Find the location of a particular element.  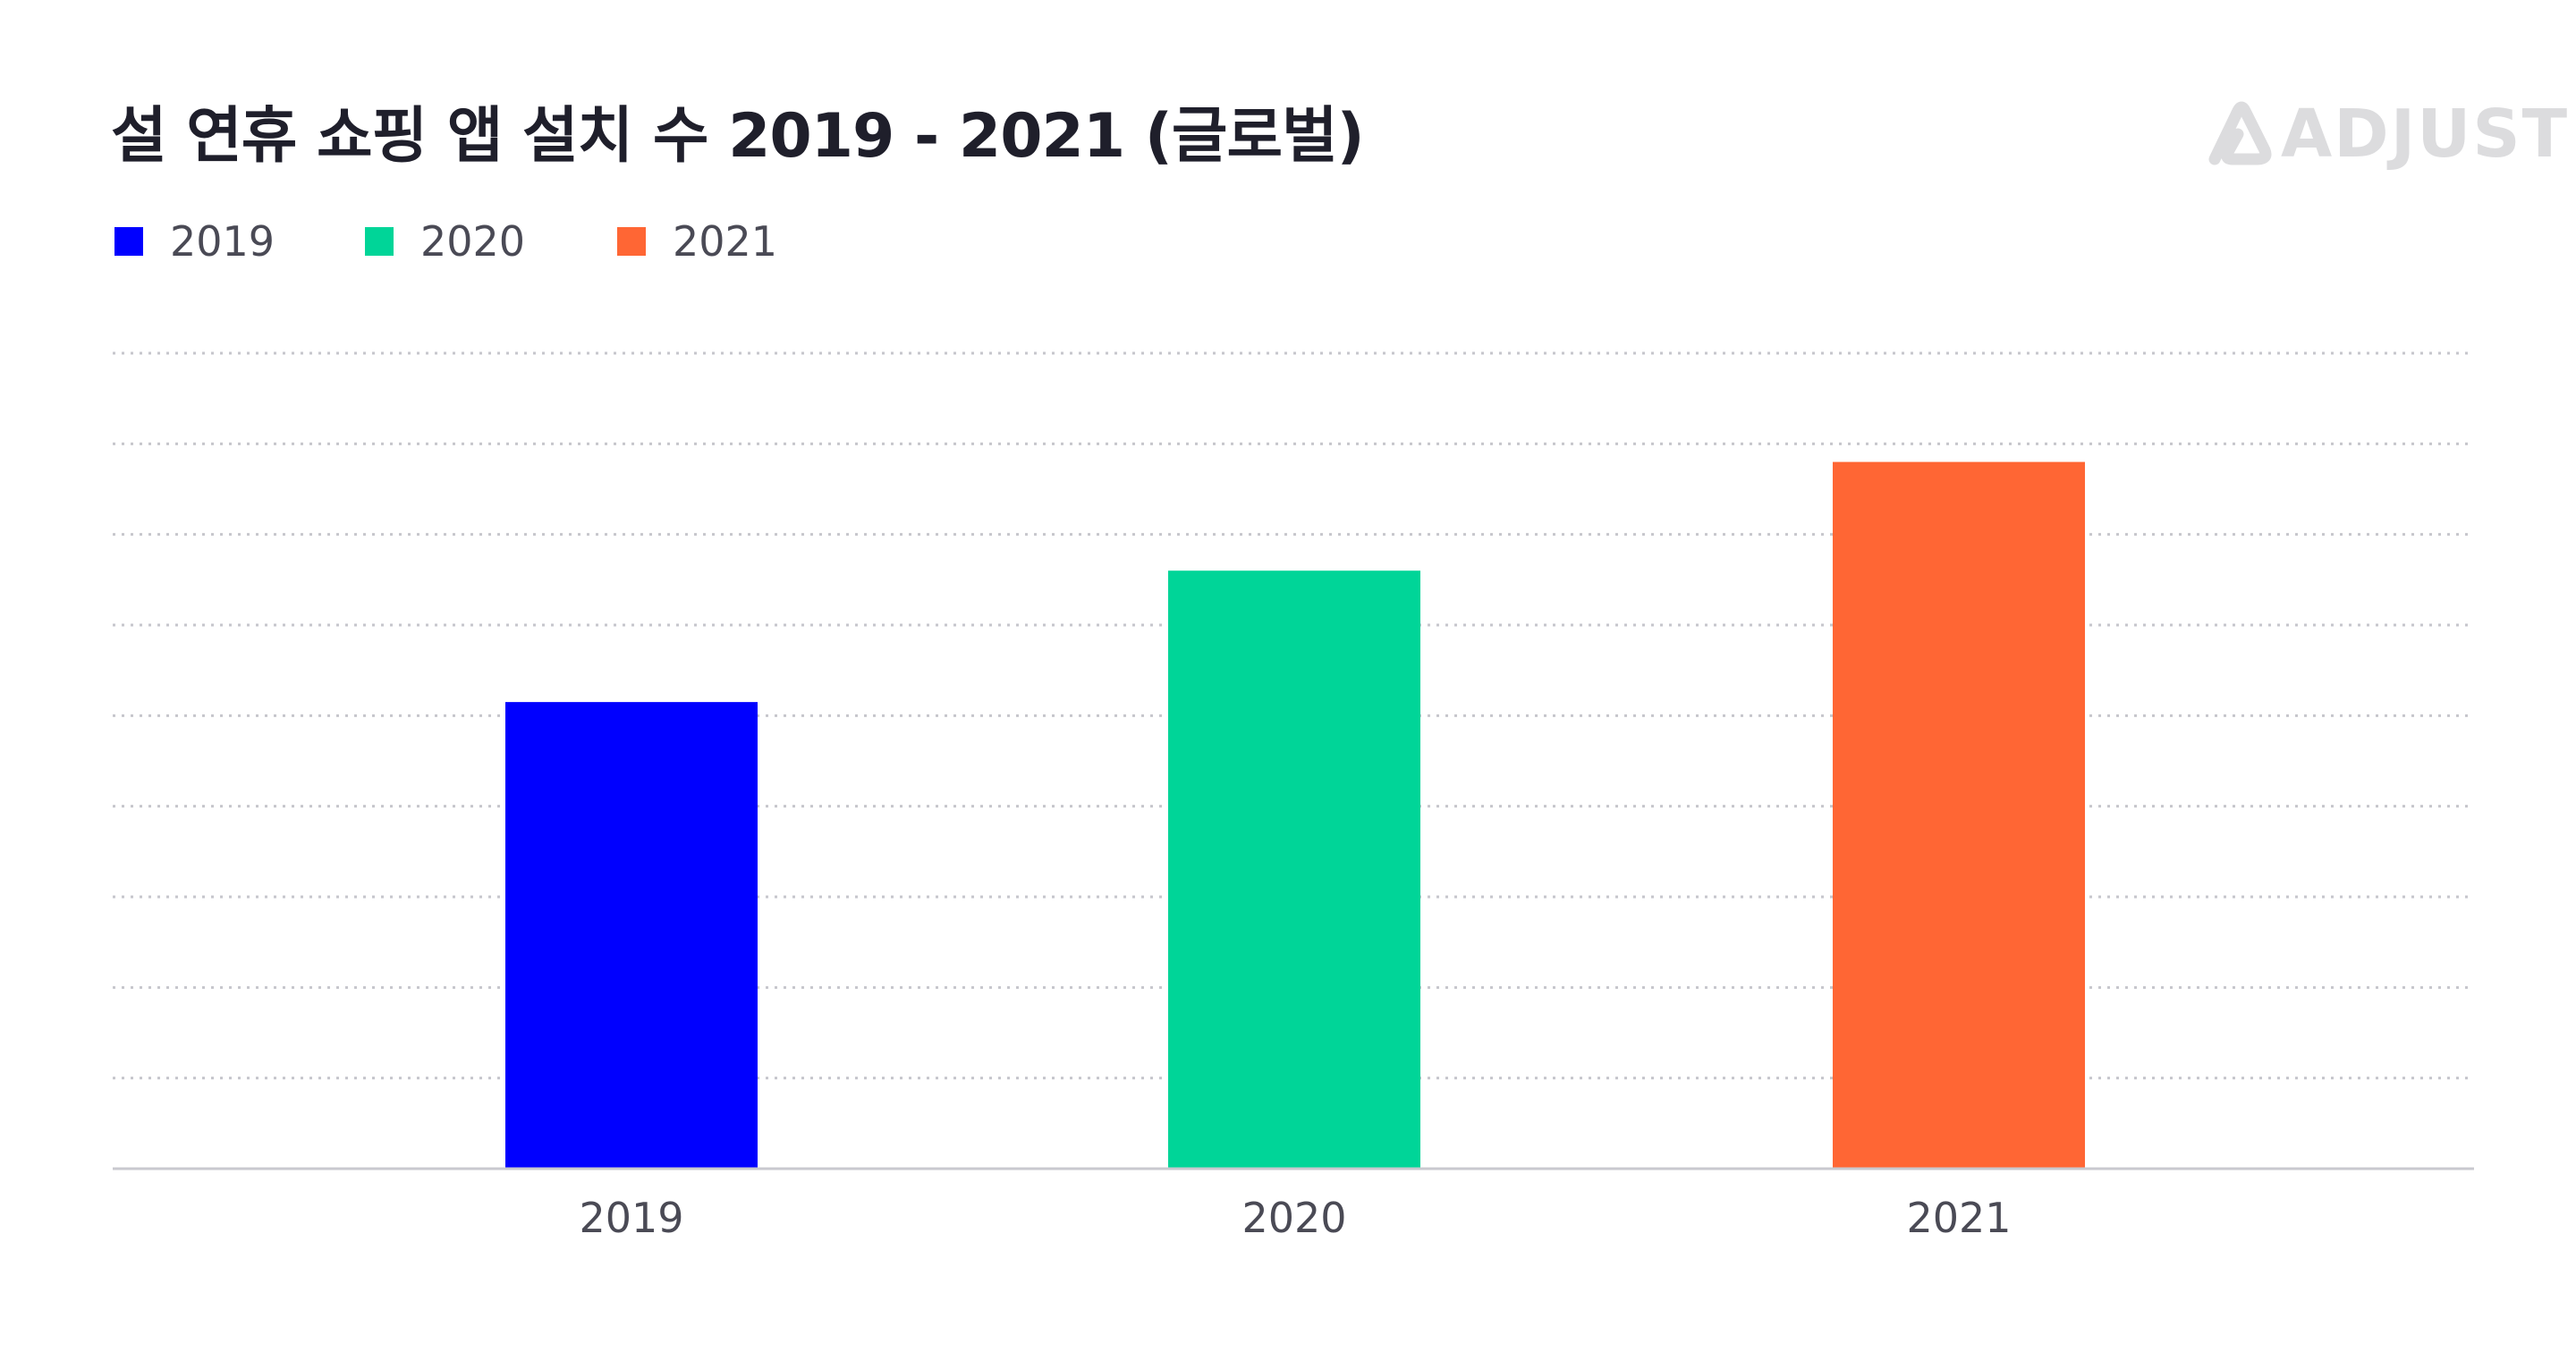

legend-swatch-2020 is located at coordinates (379, 241).